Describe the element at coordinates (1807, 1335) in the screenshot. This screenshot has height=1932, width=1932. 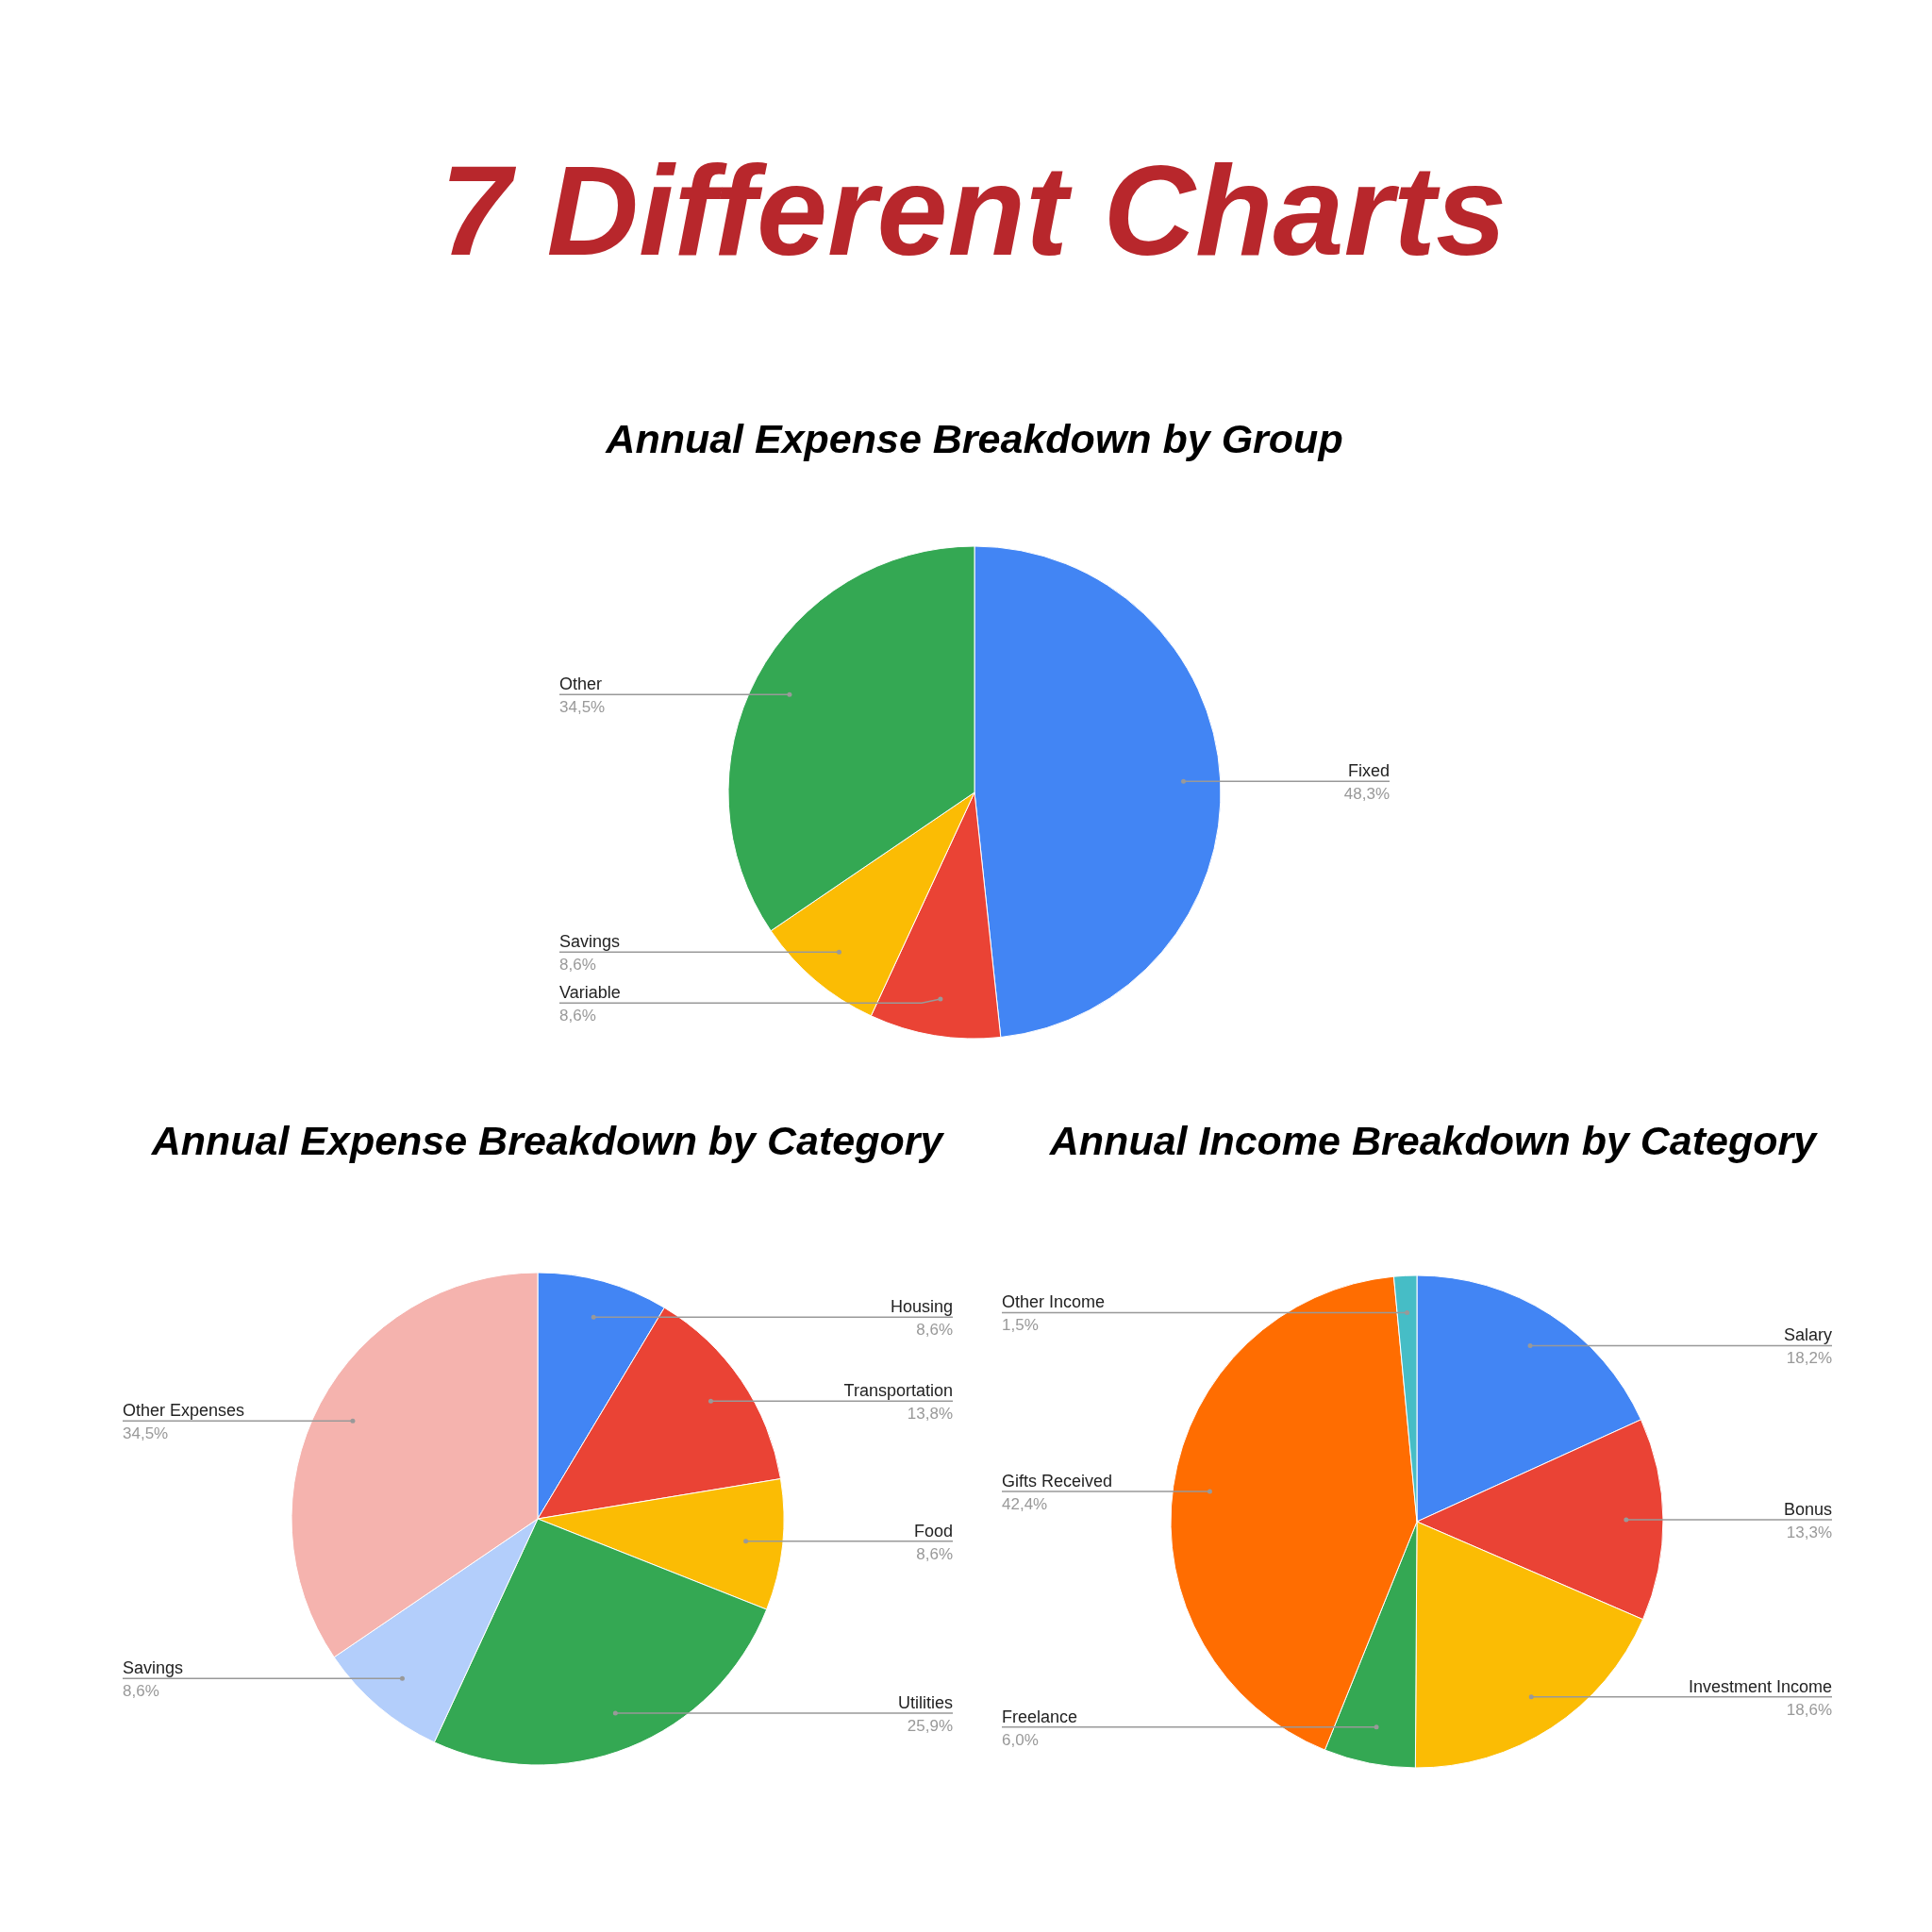
I see `slice-label: Salary` at that location.